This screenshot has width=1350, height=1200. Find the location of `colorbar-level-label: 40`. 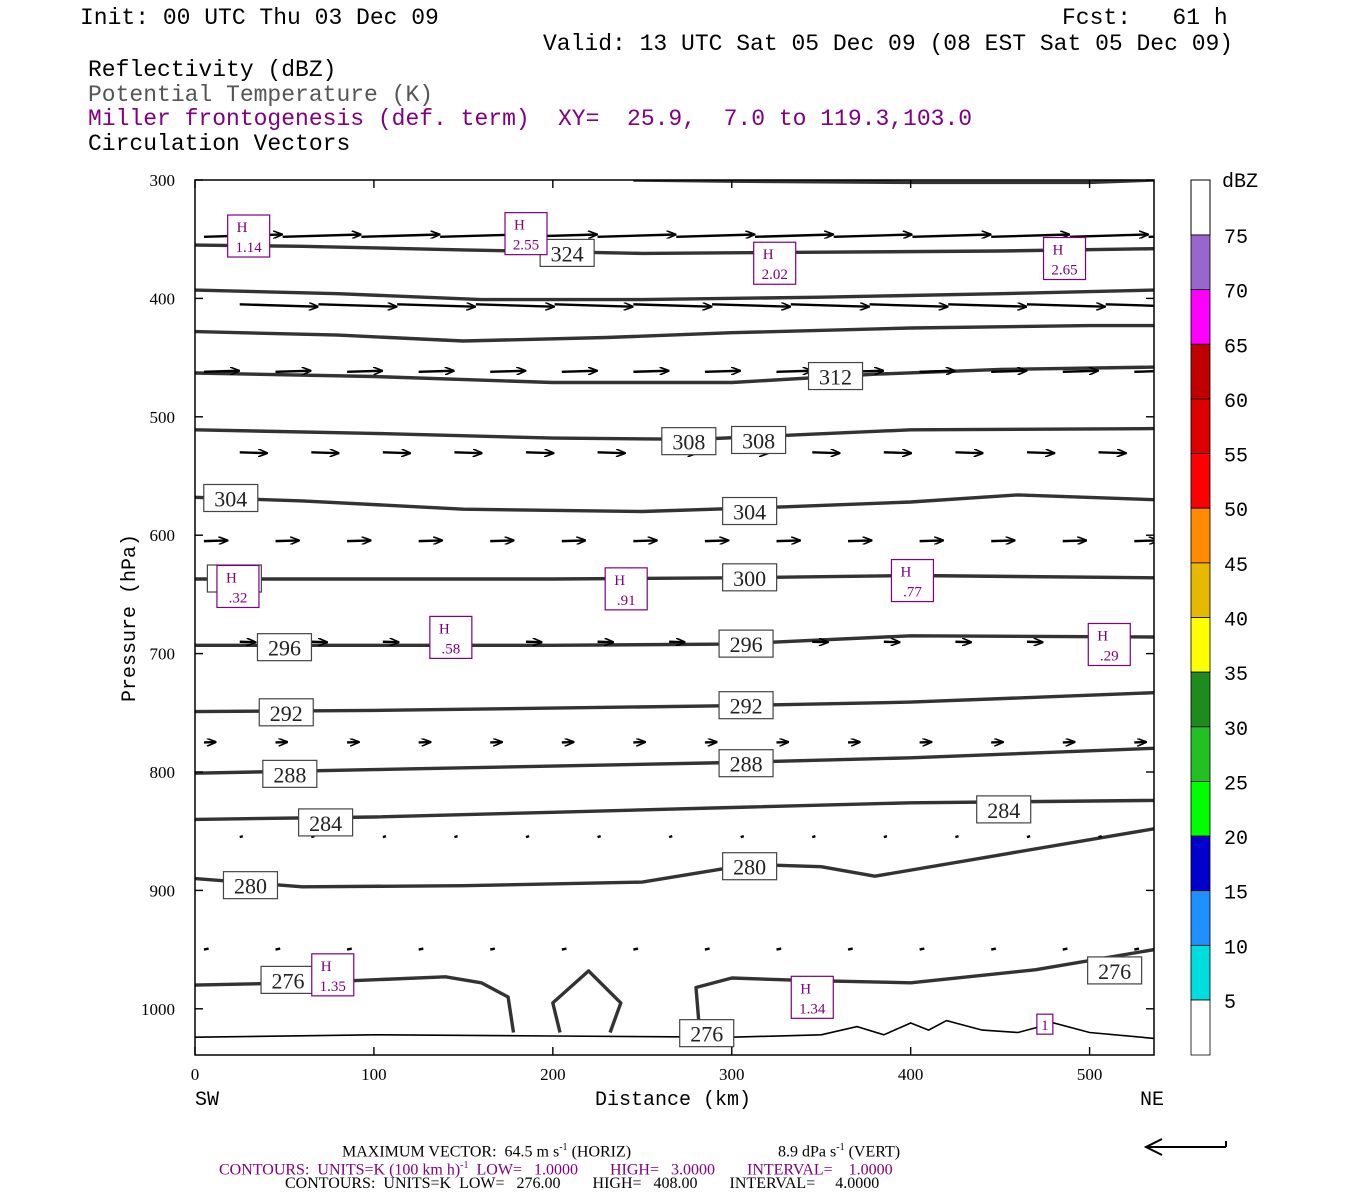

colorbar-level-label: 40 is located at coordinates (1236, 621).